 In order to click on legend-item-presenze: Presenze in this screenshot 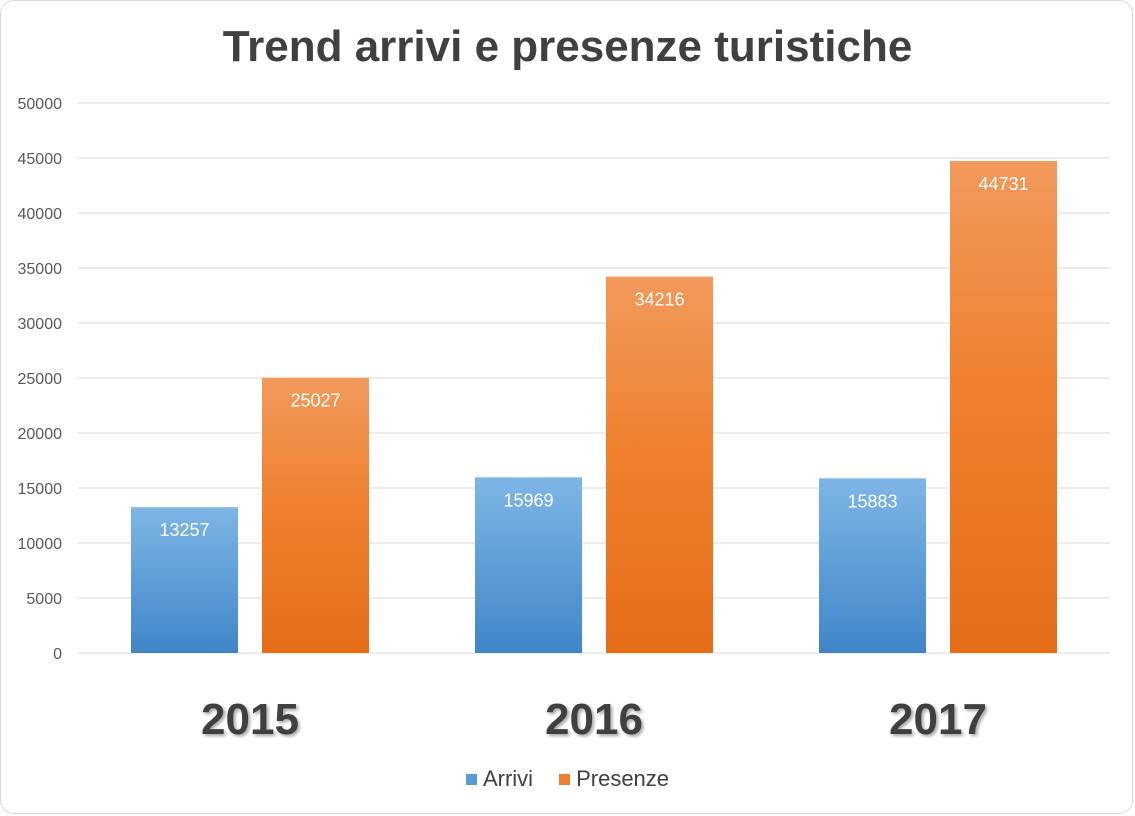, I will do `click(614, 779)`.